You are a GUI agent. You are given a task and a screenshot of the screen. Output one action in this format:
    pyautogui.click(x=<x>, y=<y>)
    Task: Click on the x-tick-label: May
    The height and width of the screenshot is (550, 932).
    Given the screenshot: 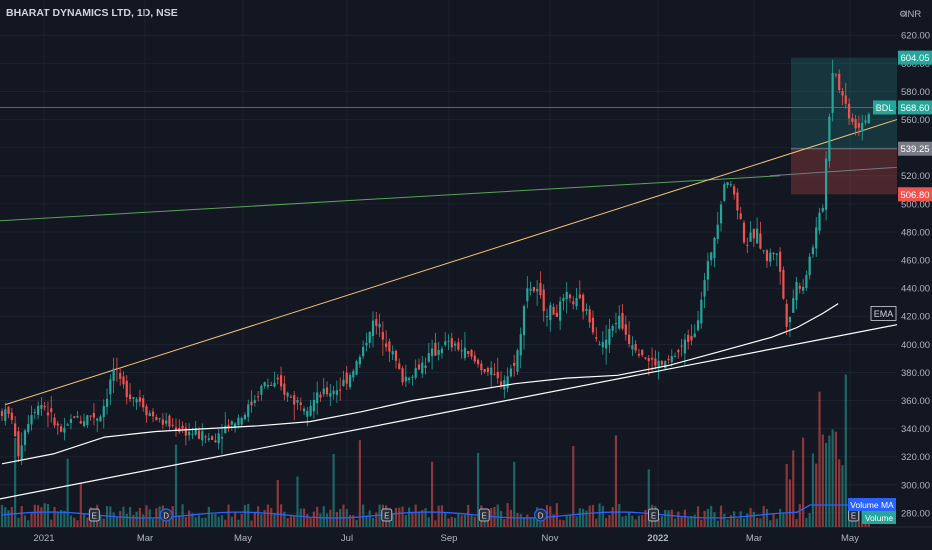 What is the action you would take?
    pyautogui.click(x=243, y=538)
    